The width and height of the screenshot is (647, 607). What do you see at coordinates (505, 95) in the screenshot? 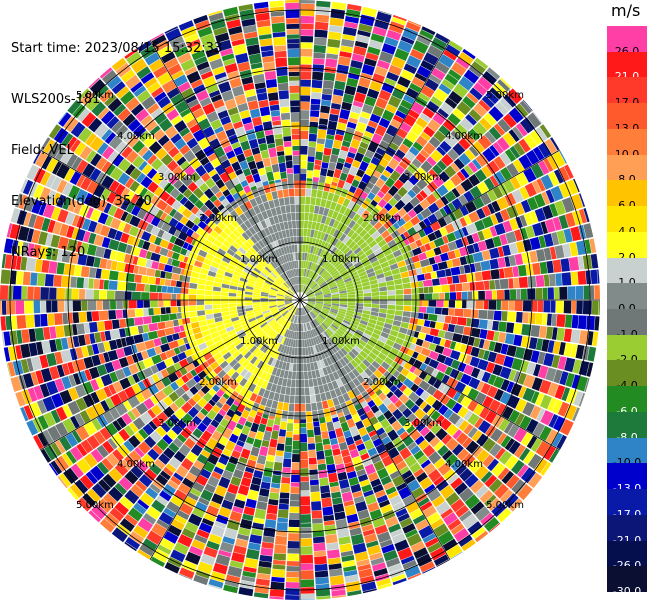
I see `range-ring-label: 5.00km` at bounding box center [505, 95].